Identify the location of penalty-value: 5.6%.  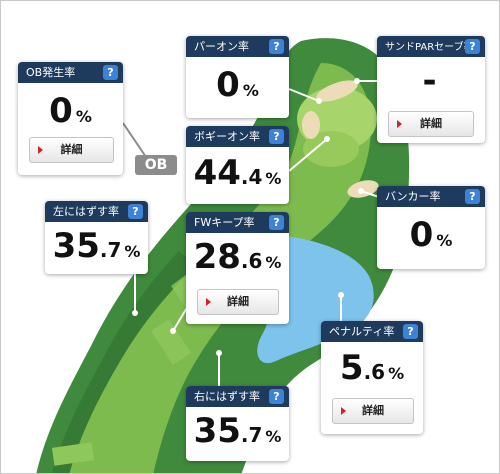
(372, 368).